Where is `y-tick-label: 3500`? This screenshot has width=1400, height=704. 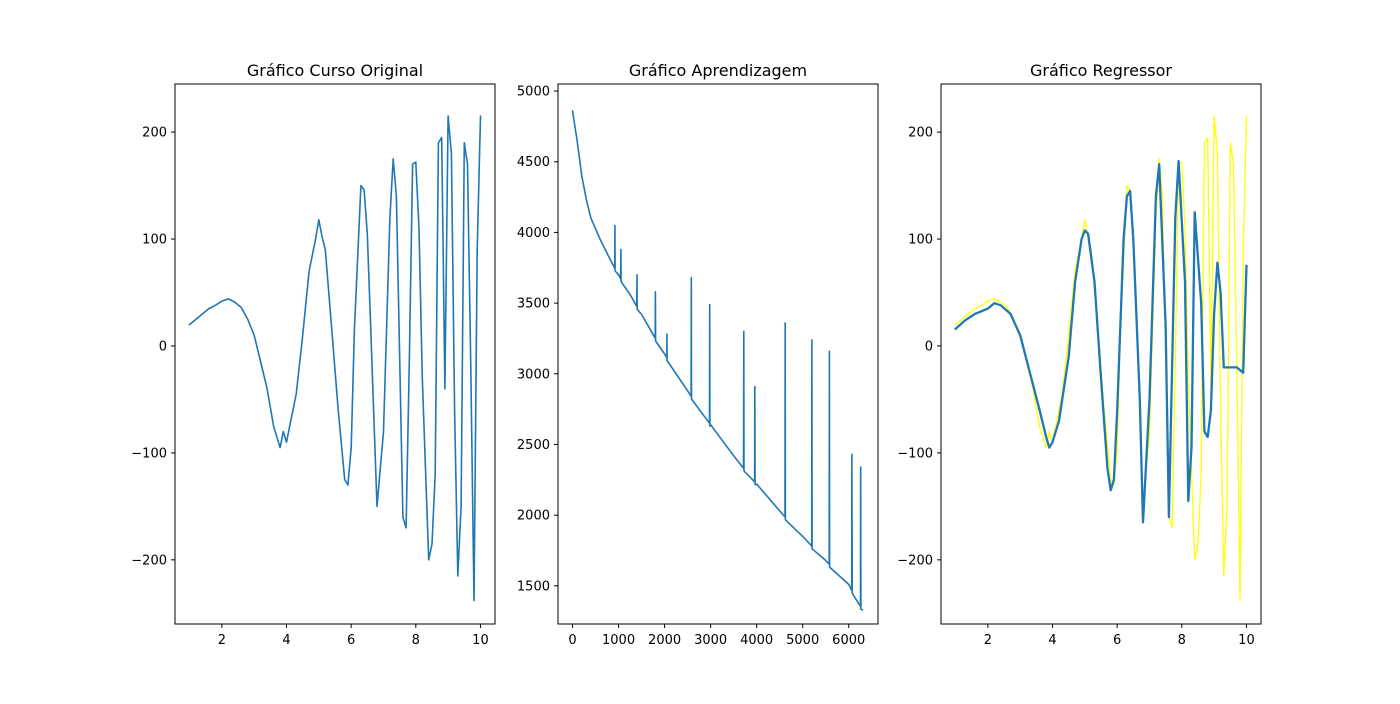 y-tick-label: 3500 is located at coordinates (533, 304).